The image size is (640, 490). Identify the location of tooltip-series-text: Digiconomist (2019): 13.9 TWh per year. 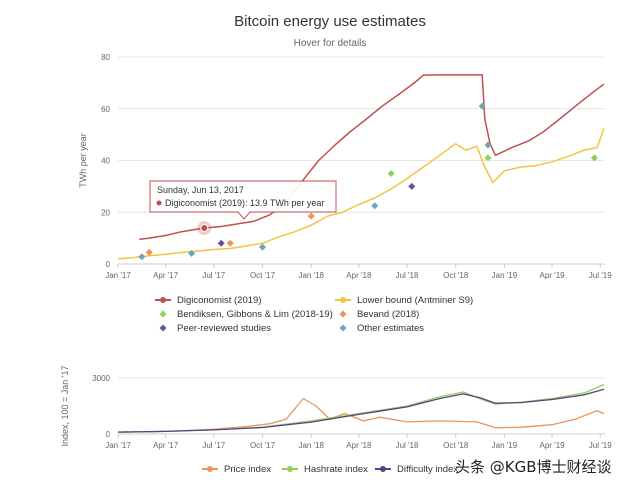
(244, 203).